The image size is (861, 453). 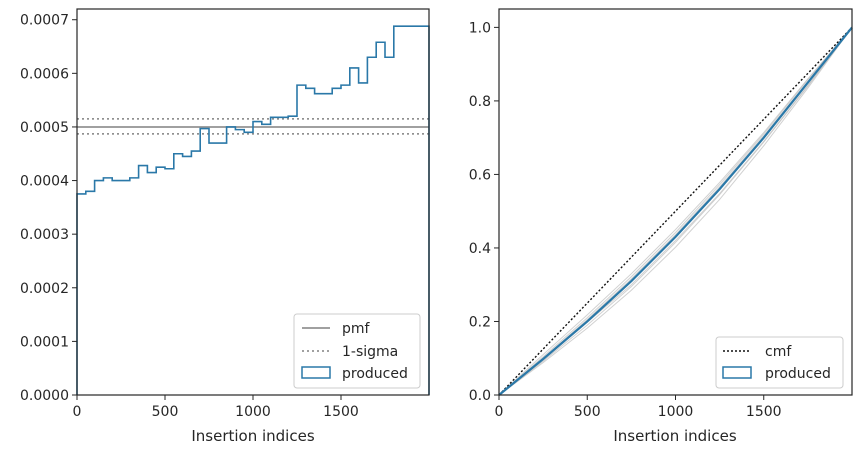 I want to click on left-legend: pmf 1-sigma produced, so click(x=357, y=351).